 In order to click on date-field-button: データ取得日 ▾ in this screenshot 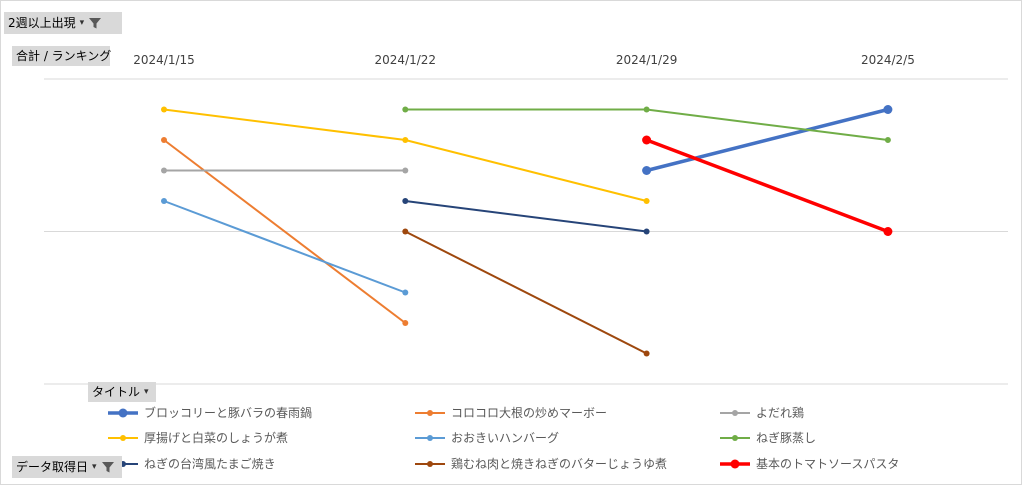, I will do `click(67, 467)`.